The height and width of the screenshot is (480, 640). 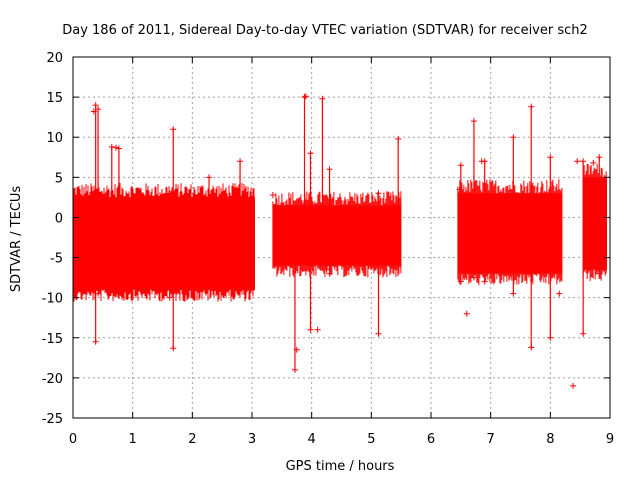 I want to click on x-tick-label: 0, so click(x=73, y=439).